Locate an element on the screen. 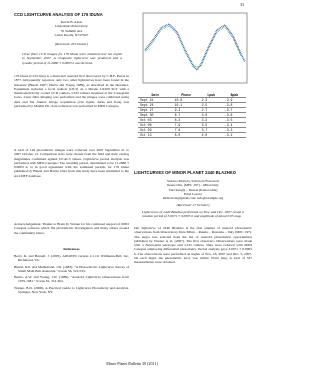 This screenshot has height=373, width=320. table-row: Sept 24 10.1 2.5 -3.8 is located at coordinates (192, 105).